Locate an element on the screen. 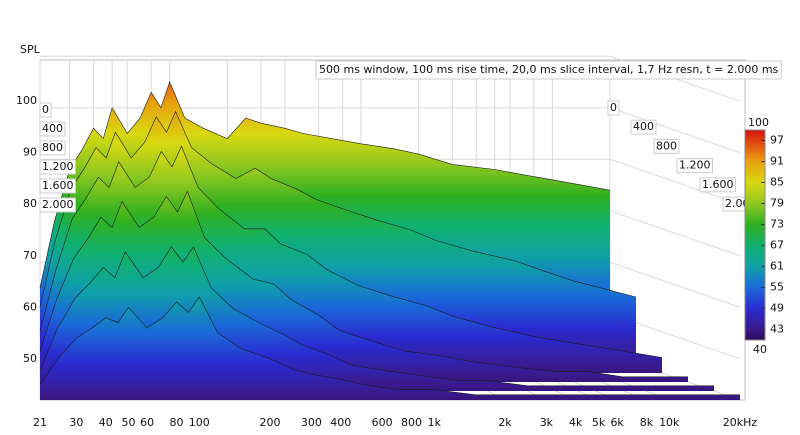 This screenshot has height=435, width=800. color-bar-label: 67 is located at coordinates (777, 245).